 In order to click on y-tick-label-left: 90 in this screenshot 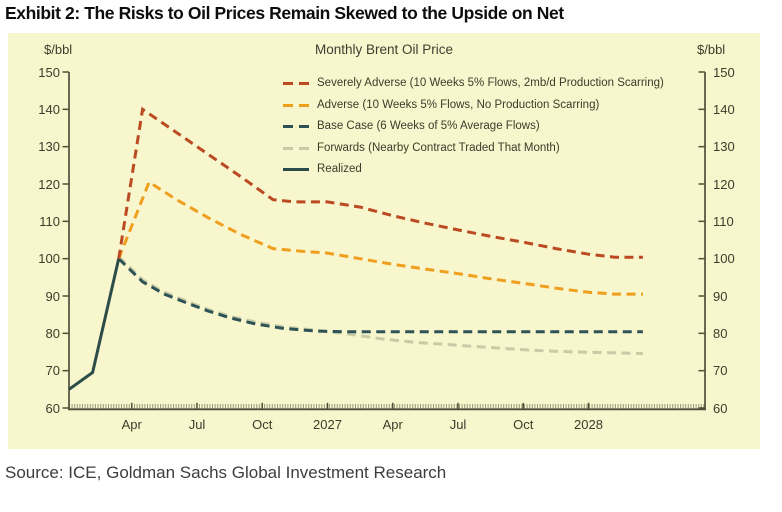, I will do `click(52, 296)`.